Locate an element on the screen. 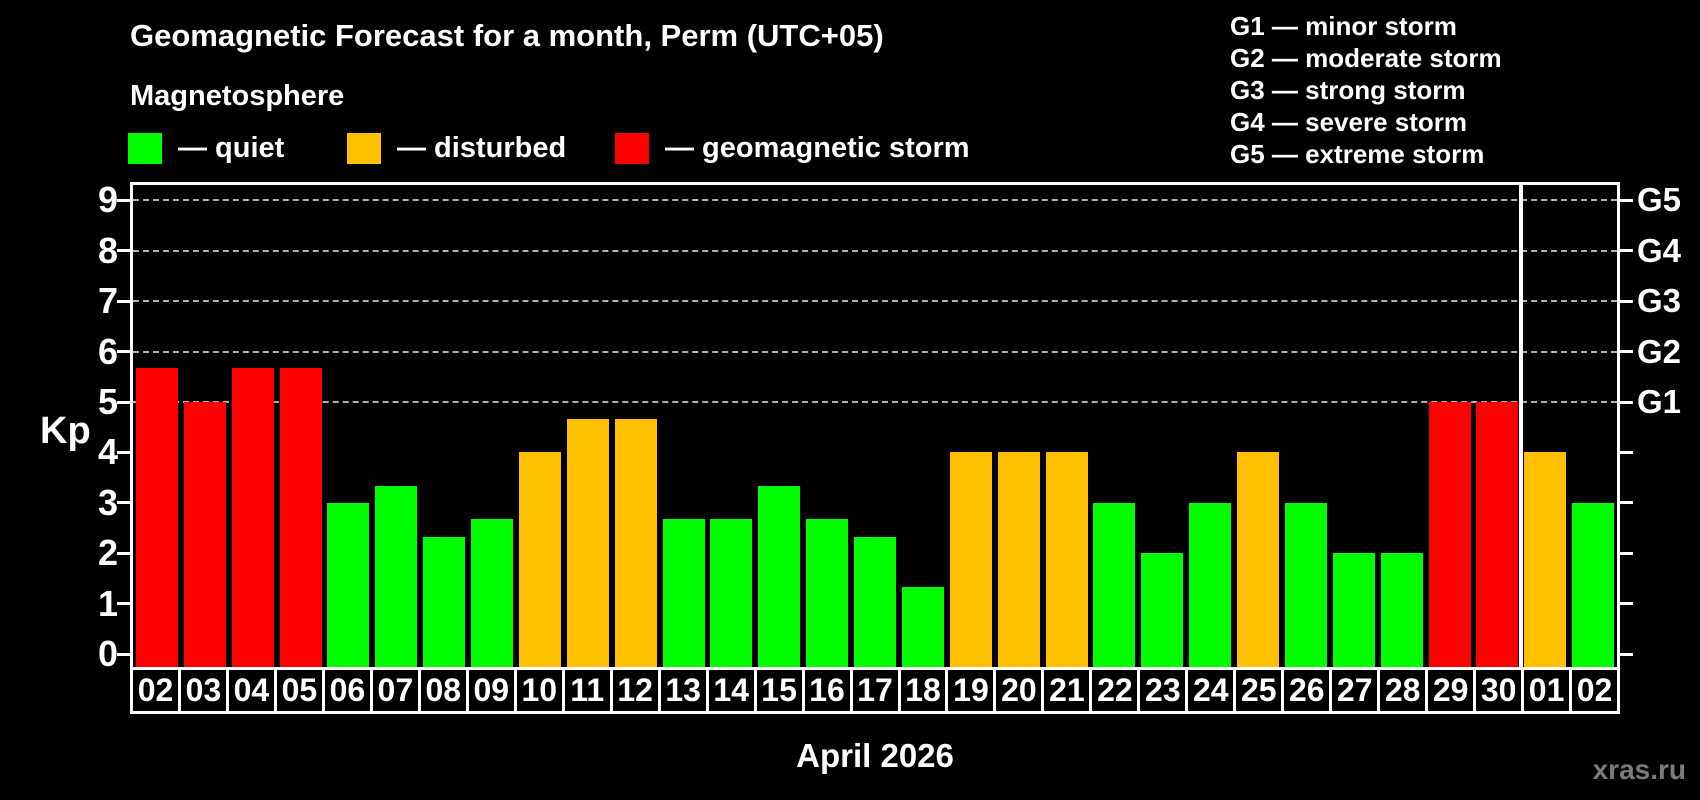 Image resolution: width=1700 pixels, height=800 pixels. quiet-color-swatch-icon is located at coordinates (145, 148).